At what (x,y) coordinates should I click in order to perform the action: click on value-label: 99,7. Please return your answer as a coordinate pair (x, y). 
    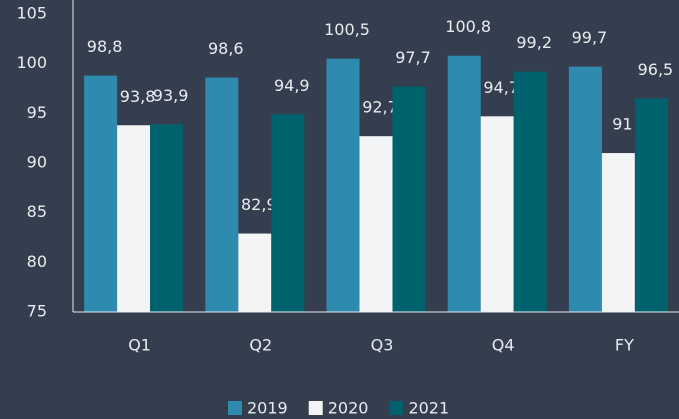
    Looking at the image, I should click on (590, 37).